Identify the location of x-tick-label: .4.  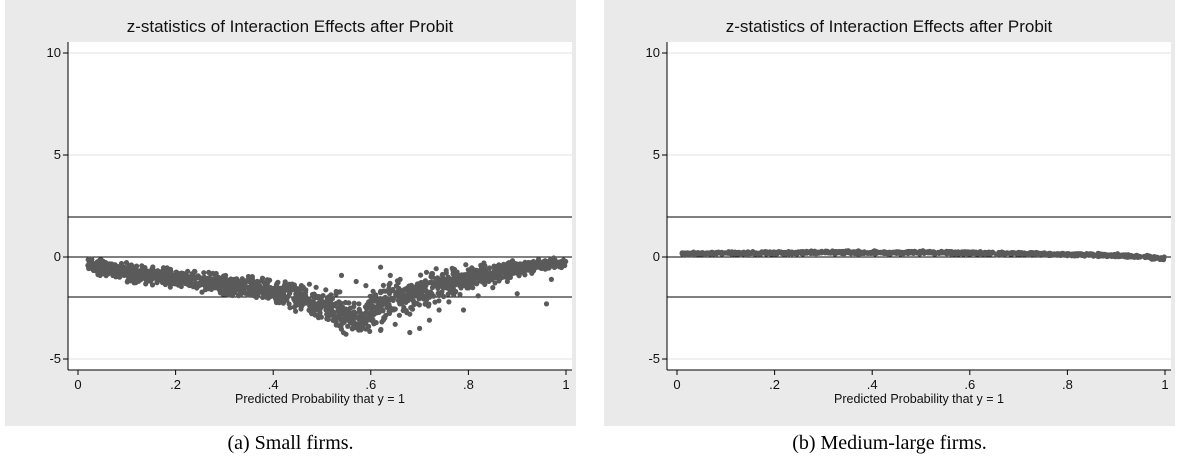
(273, 384).